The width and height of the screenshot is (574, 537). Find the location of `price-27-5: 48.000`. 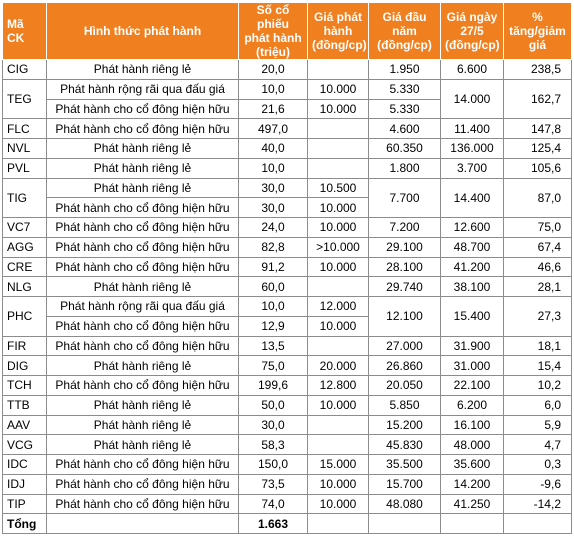

price-27-5: 48.000 is located at coordinates (472, 444).